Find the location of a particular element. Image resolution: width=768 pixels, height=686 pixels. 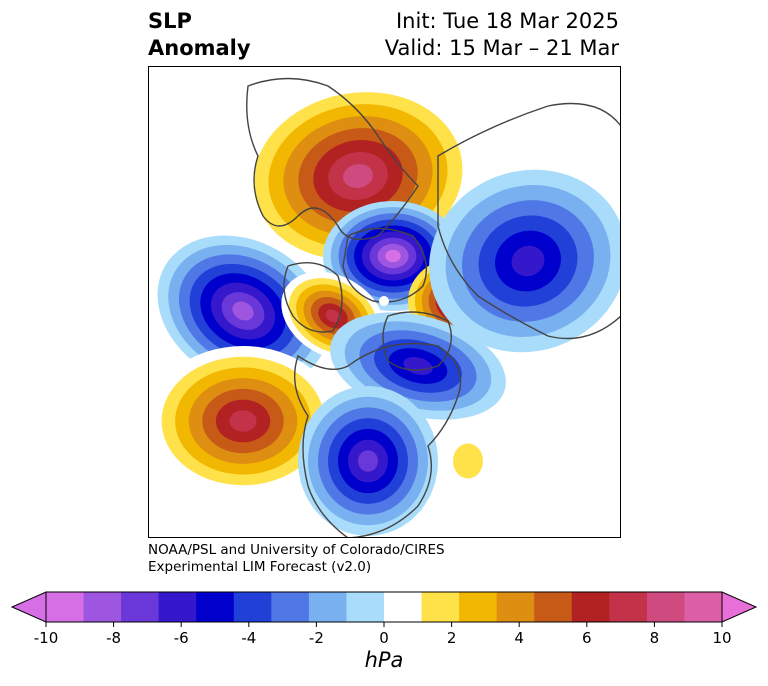

init-date: Init: Tue 18 Mar 2025 is located at coordinates (507, 21).